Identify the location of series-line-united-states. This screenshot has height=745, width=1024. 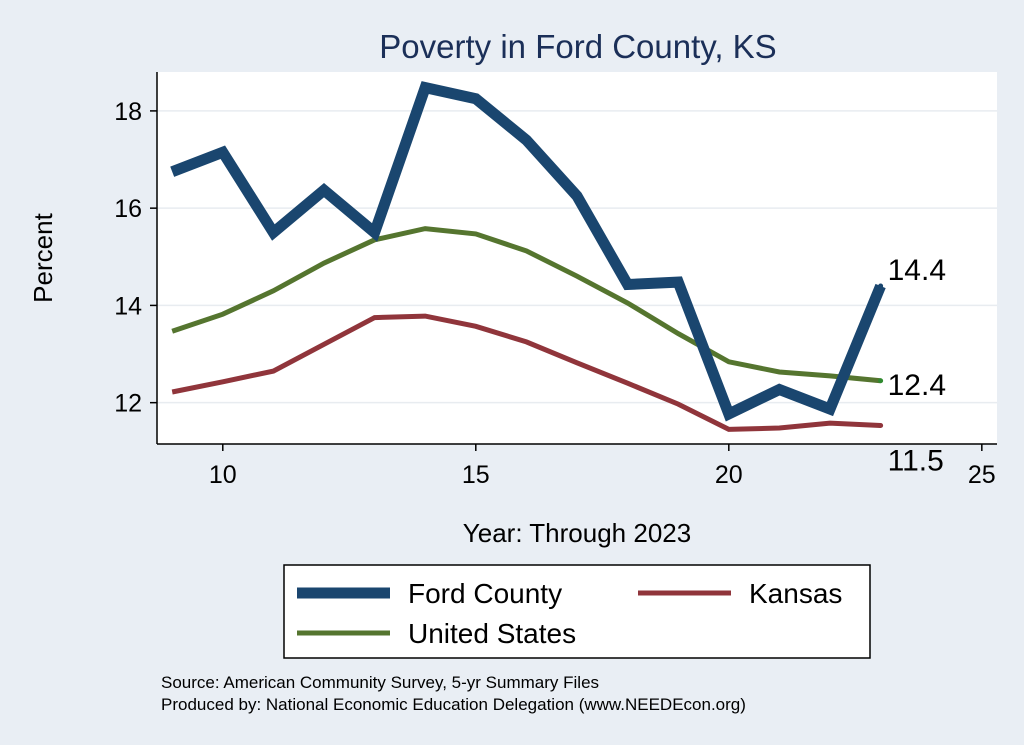
(526, 305).